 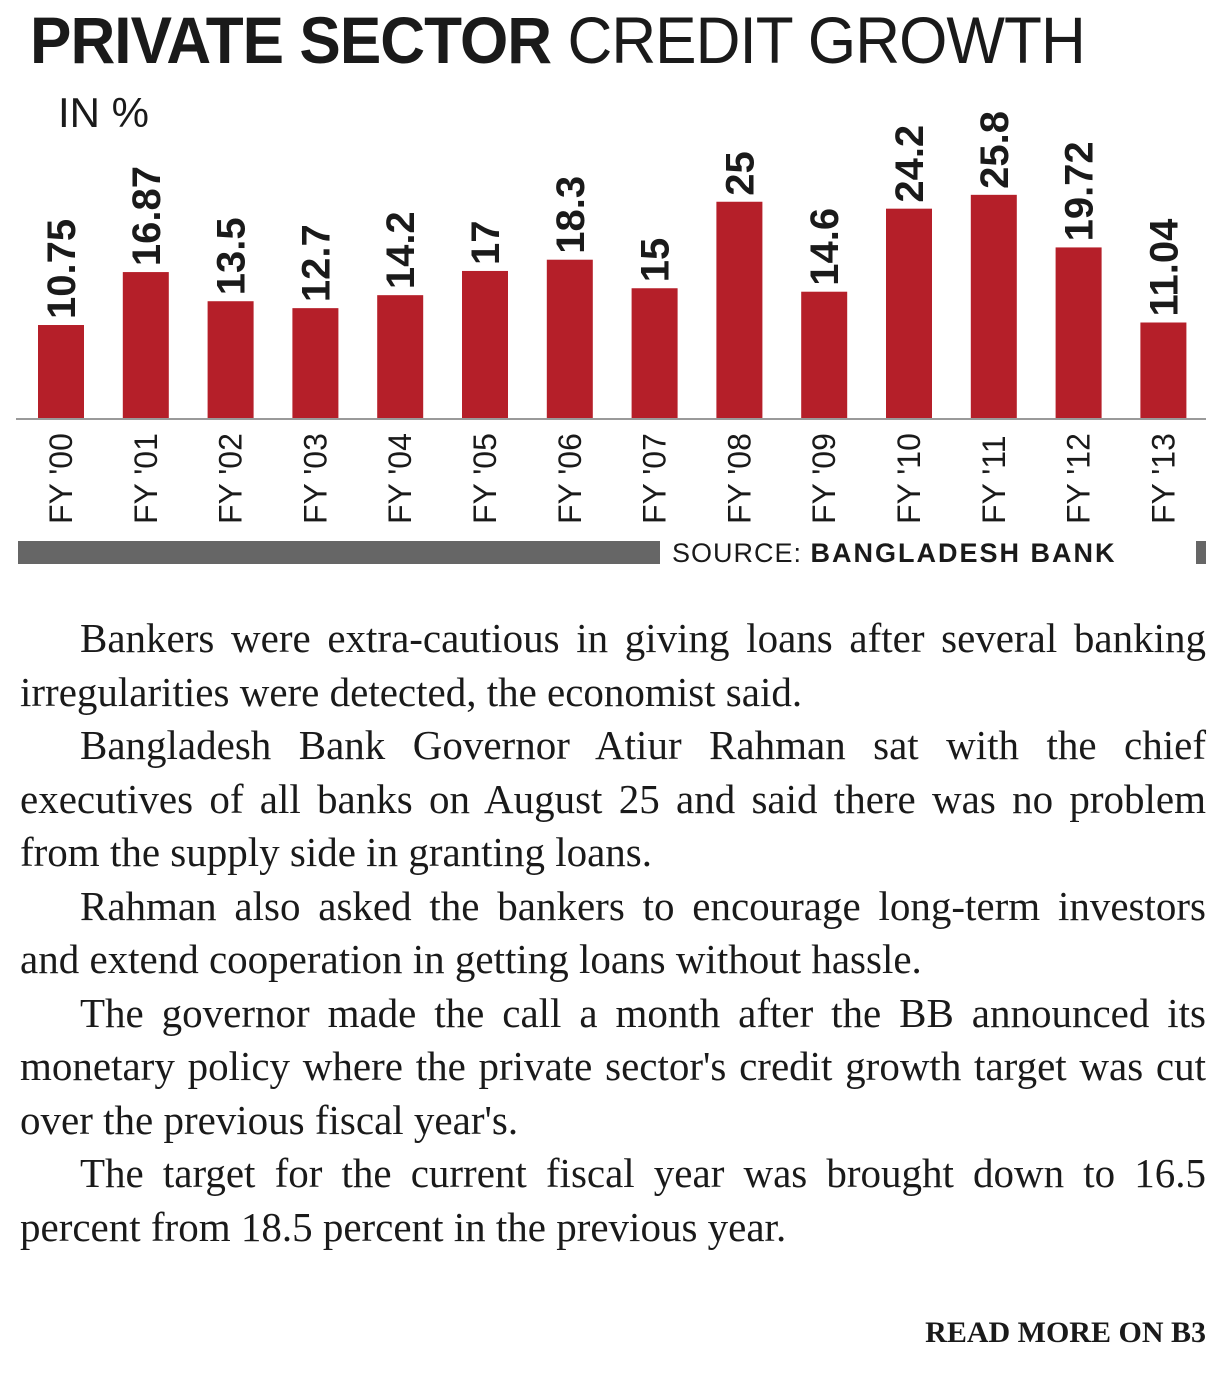 I want to click on source-name: BANGLADESH BANK, so click(x=963, y=553).